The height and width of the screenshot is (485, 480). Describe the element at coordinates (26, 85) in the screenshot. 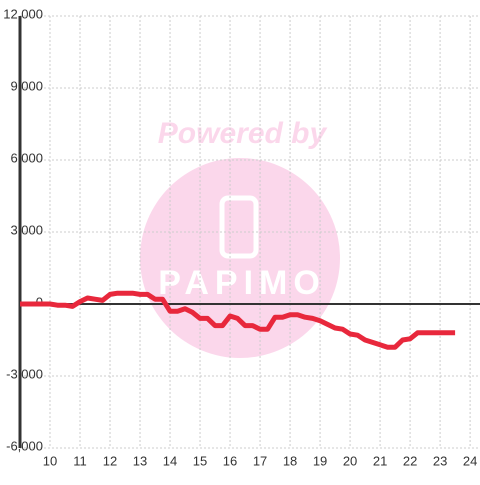

I see `y-tick-label: 9,000` at that location.